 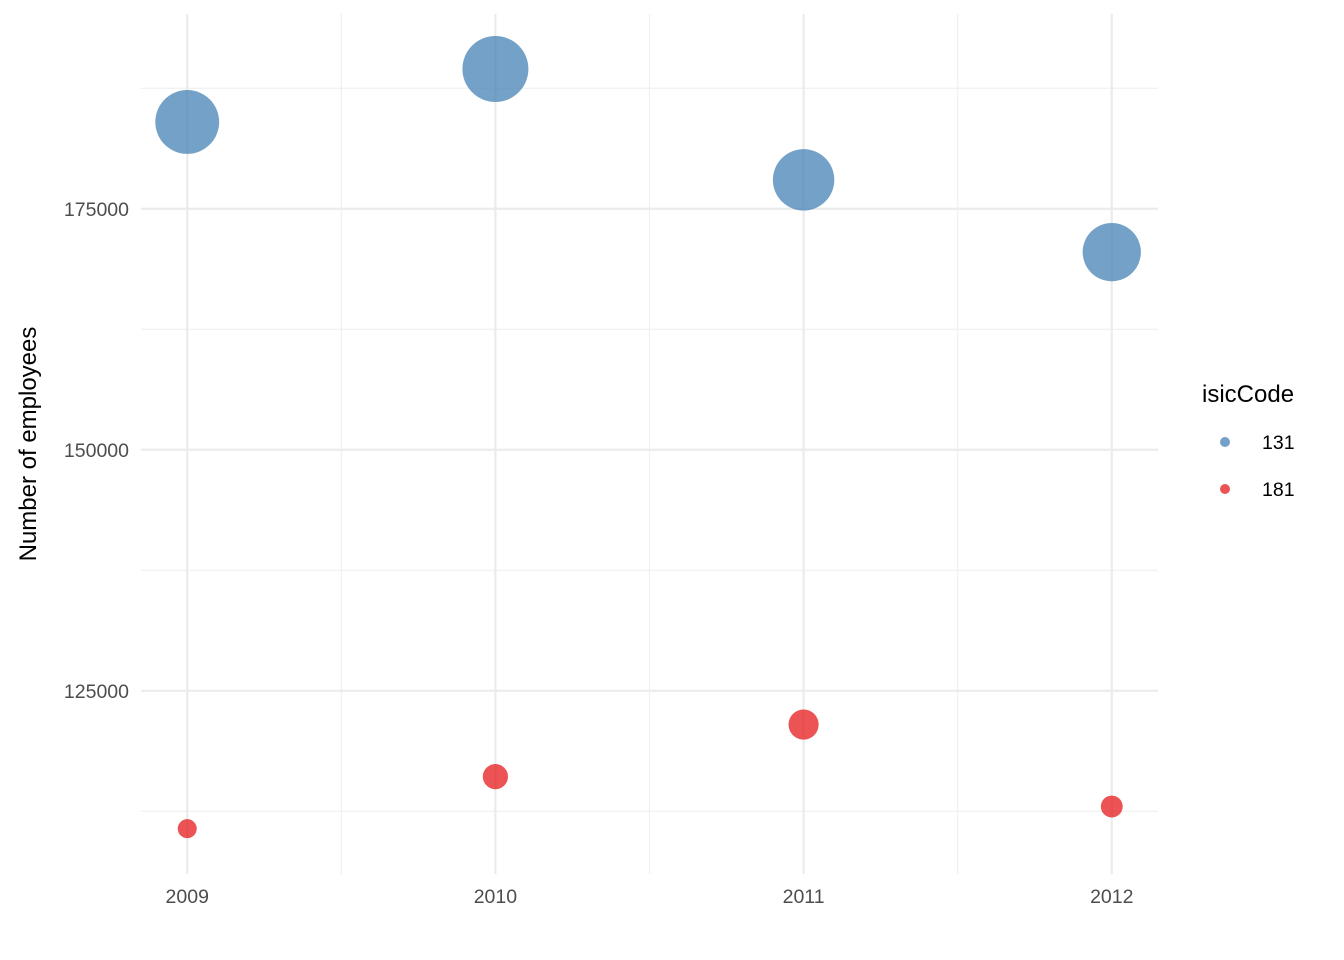 I want to click on y-tick-label: 125000, so click(x=96, y=692).